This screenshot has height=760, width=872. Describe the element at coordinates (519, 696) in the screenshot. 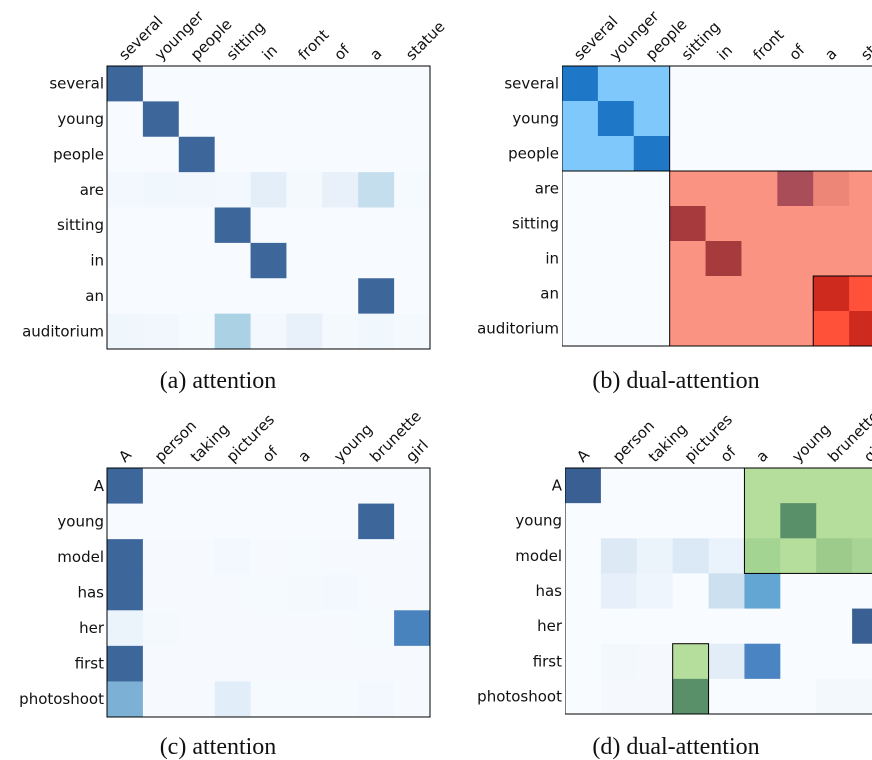

I see `y-tick-label: photoshoot` at that location.